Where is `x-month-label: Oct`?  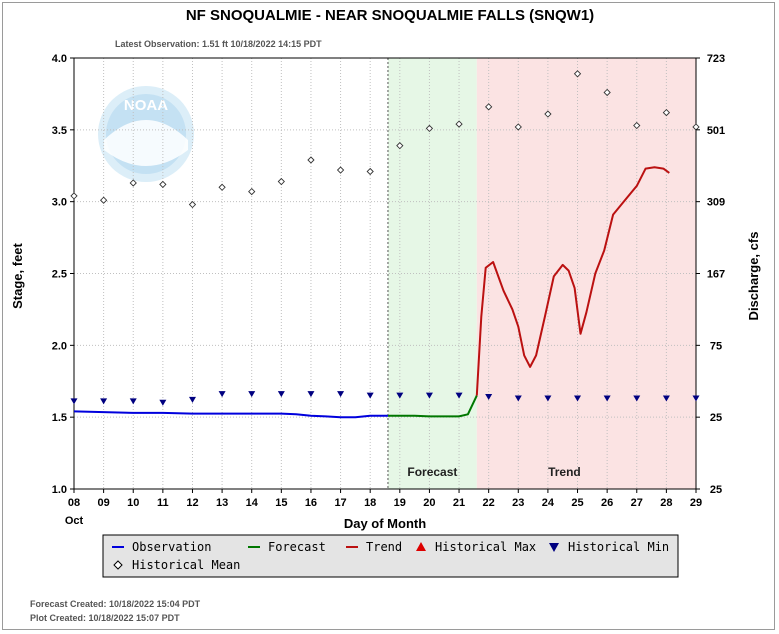
x-month-label: Oct is located at coordinates (74, 521).